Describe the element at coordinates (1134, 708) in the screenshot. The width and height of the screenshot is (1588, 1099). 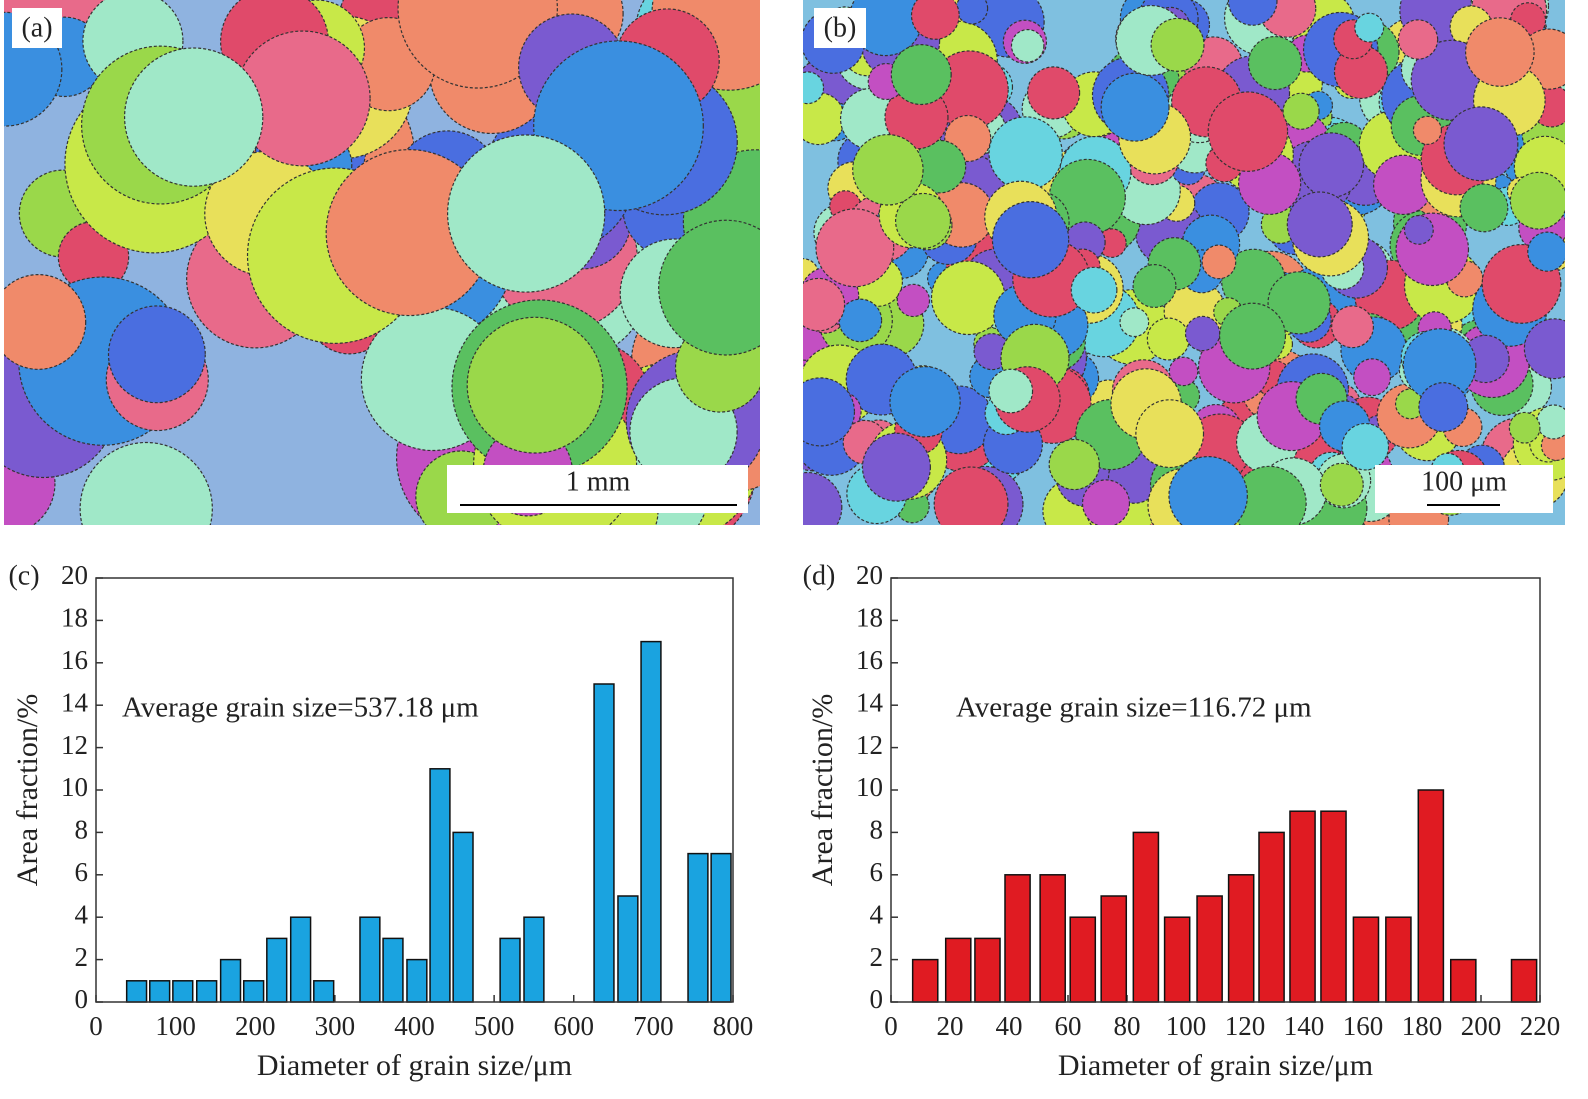
I see `annotation: Average grain size=116.72 μm` at that location.